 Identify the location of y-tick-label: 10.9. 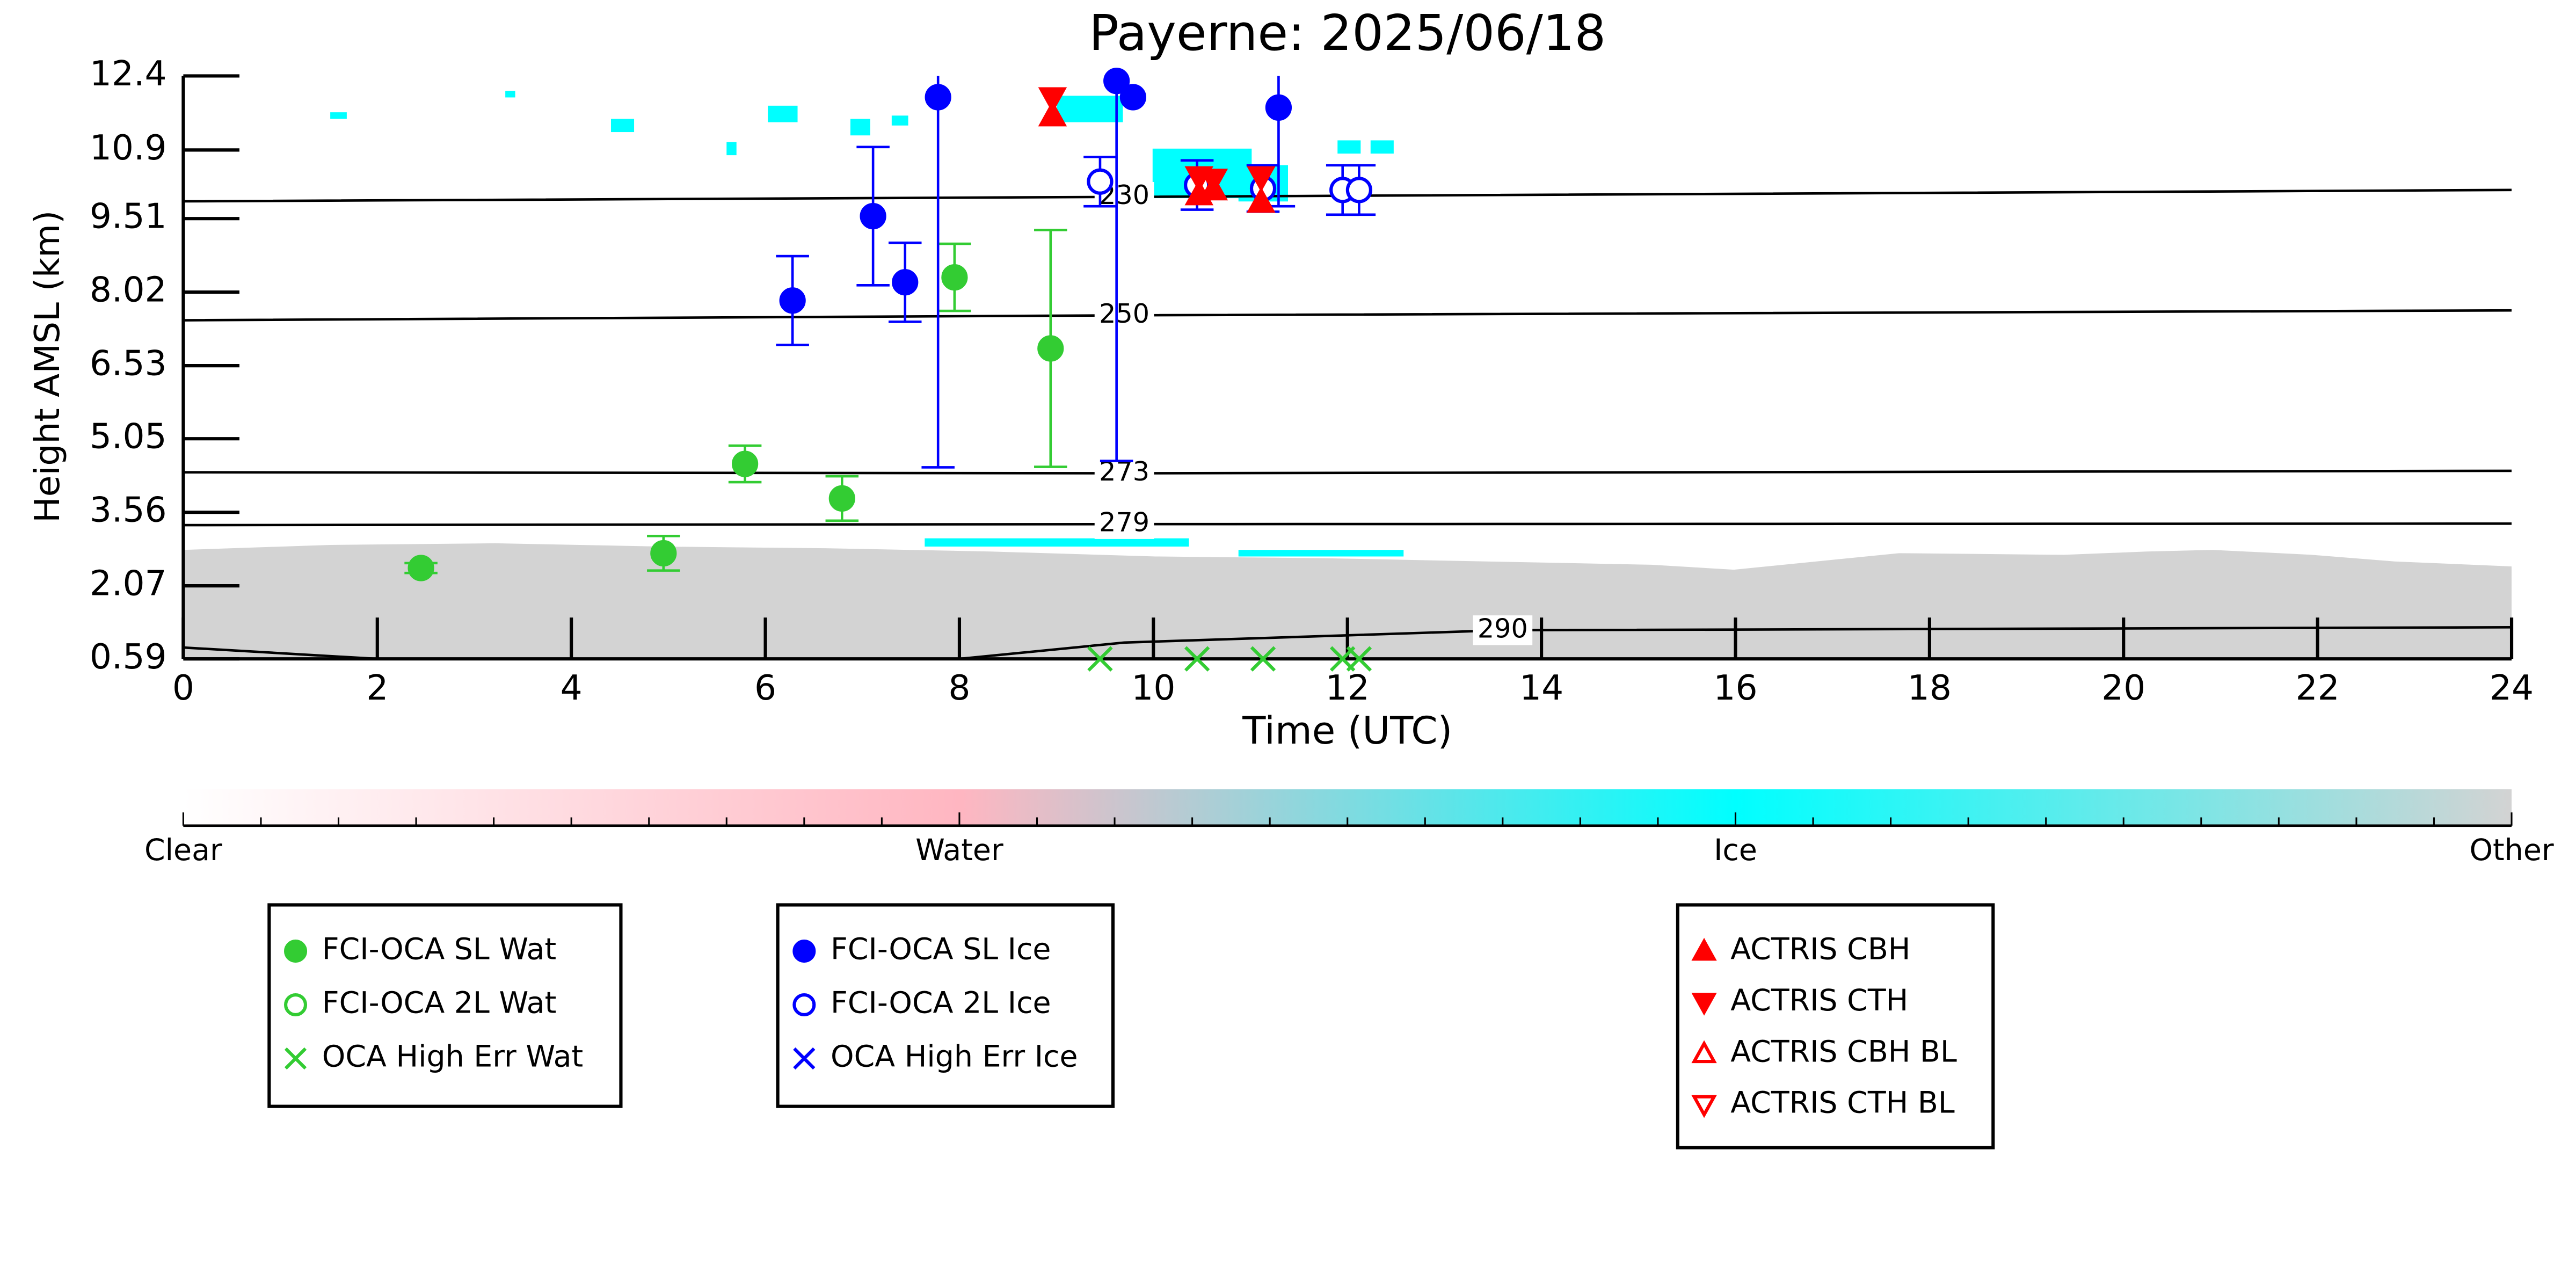
(128, 148).